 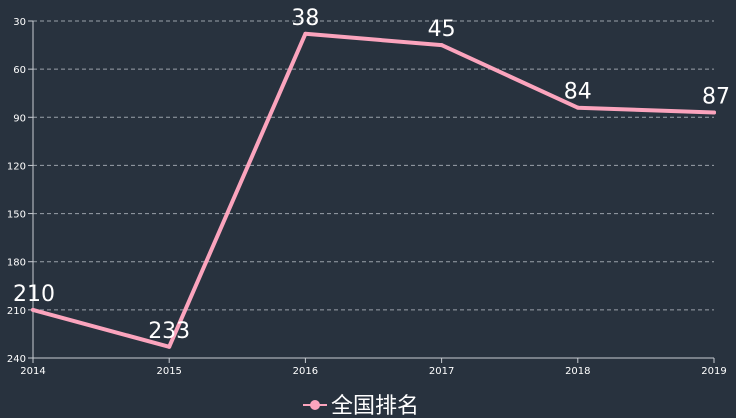 I want to click on data-label: 87, so click(x=716, y=96).